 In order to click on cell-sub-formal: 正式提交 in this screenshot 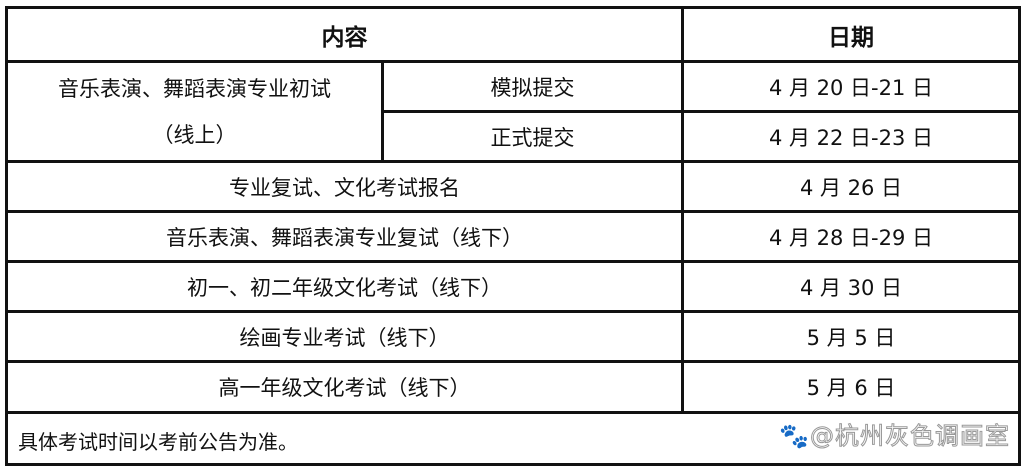, I will do `click(532, 137)`.